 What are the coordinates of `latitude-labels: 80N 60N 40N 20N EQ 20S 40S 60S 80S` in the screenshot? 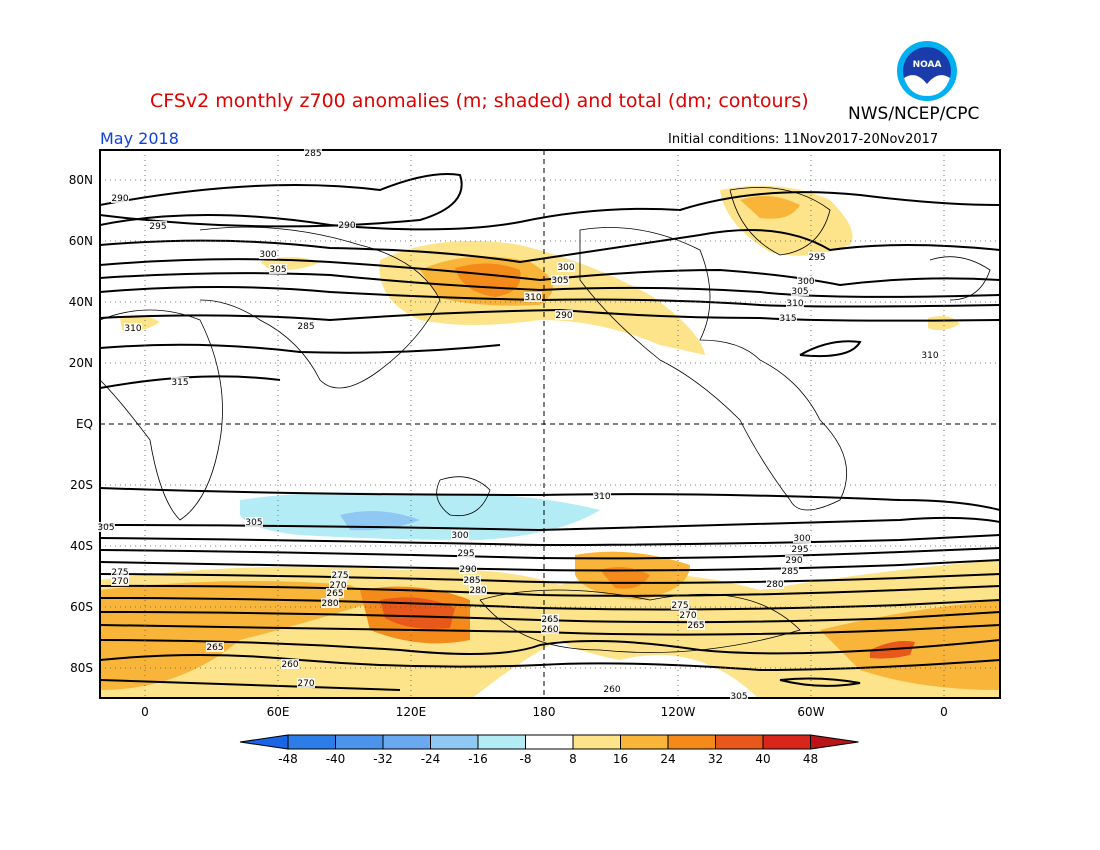 It's located at (81, 424).